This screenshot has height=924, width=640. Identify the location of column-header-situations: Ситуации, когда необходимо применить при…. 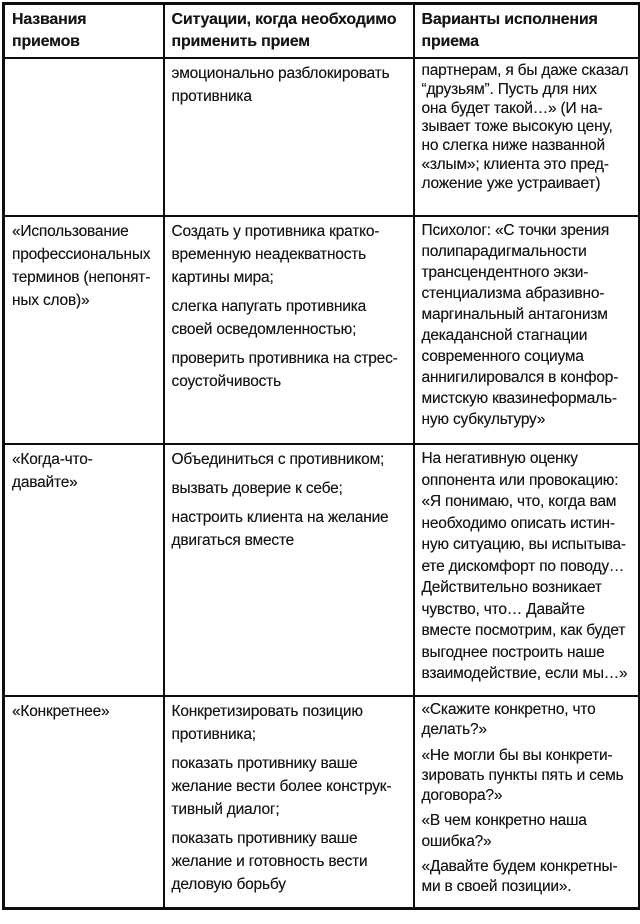
(288, 30).